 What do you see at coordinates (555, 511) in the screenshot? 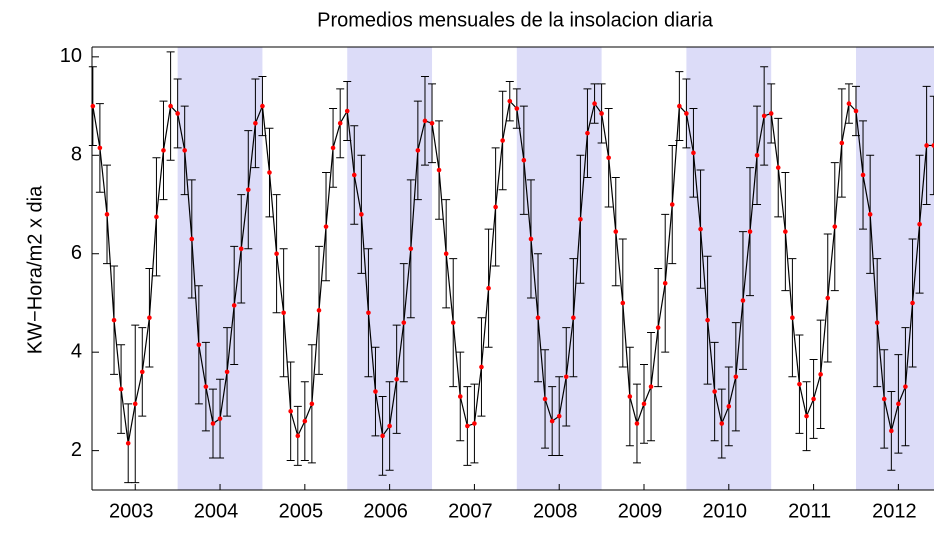
I see `x-tick-label: 2008` at bounding box center [555, 511].